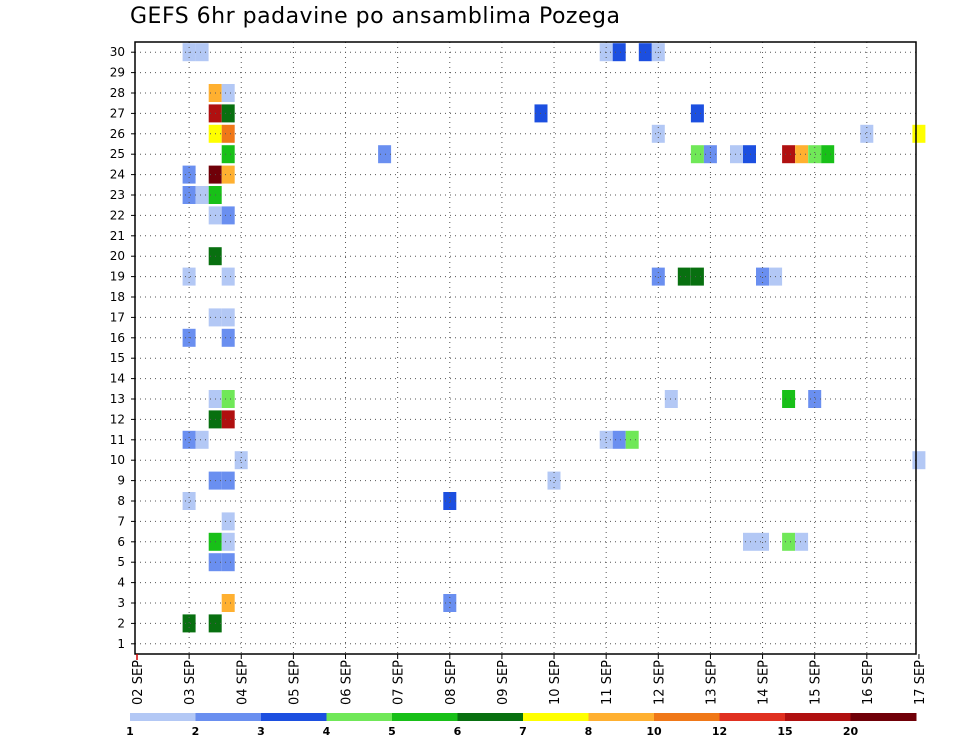 This screenshot has height=742, width=960. What do you see at coordinates (711, 682) in the screenshot?
I see `x-tick-label: 13 SEP` at bounding box center [711, 682].